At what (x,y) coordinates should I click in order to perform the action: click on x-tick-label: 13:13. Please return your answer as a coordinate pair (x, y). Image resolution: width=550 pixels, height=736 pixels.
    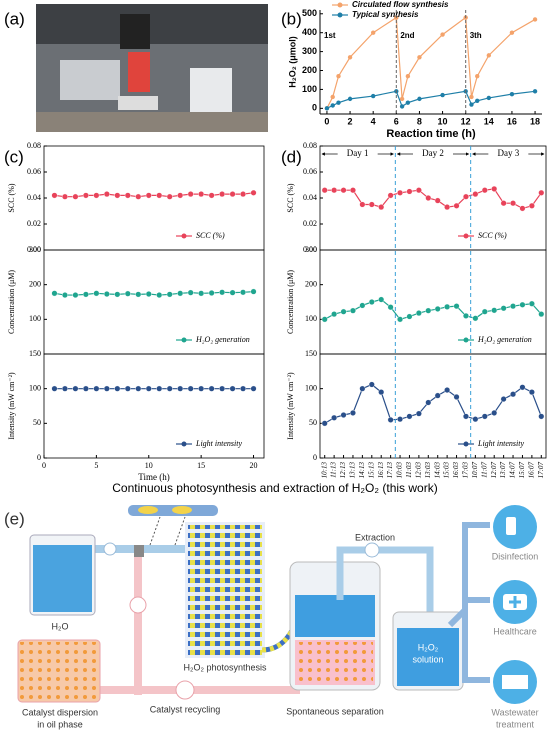
    Looking at the image, I should click on (353, 470).